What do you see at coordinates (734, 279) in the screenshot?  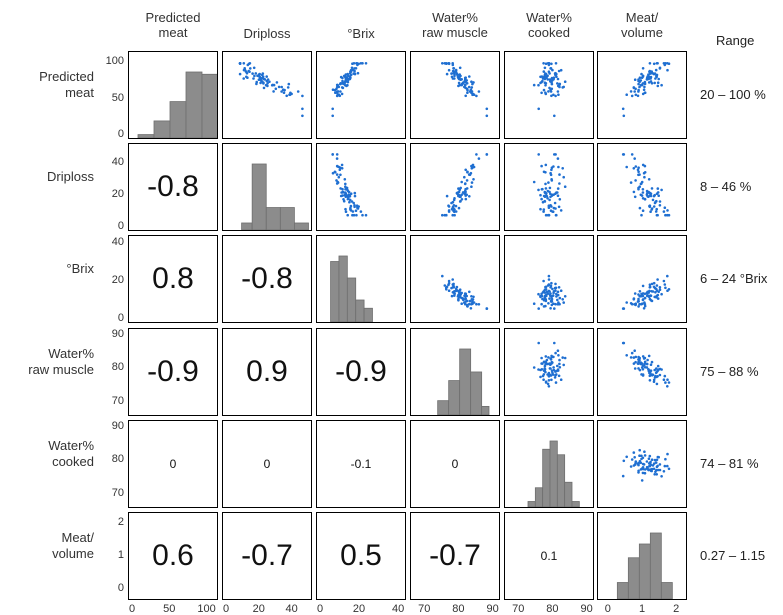 I see `range-value: 6 – 24 °Brix` at bounding box center [734, 279].